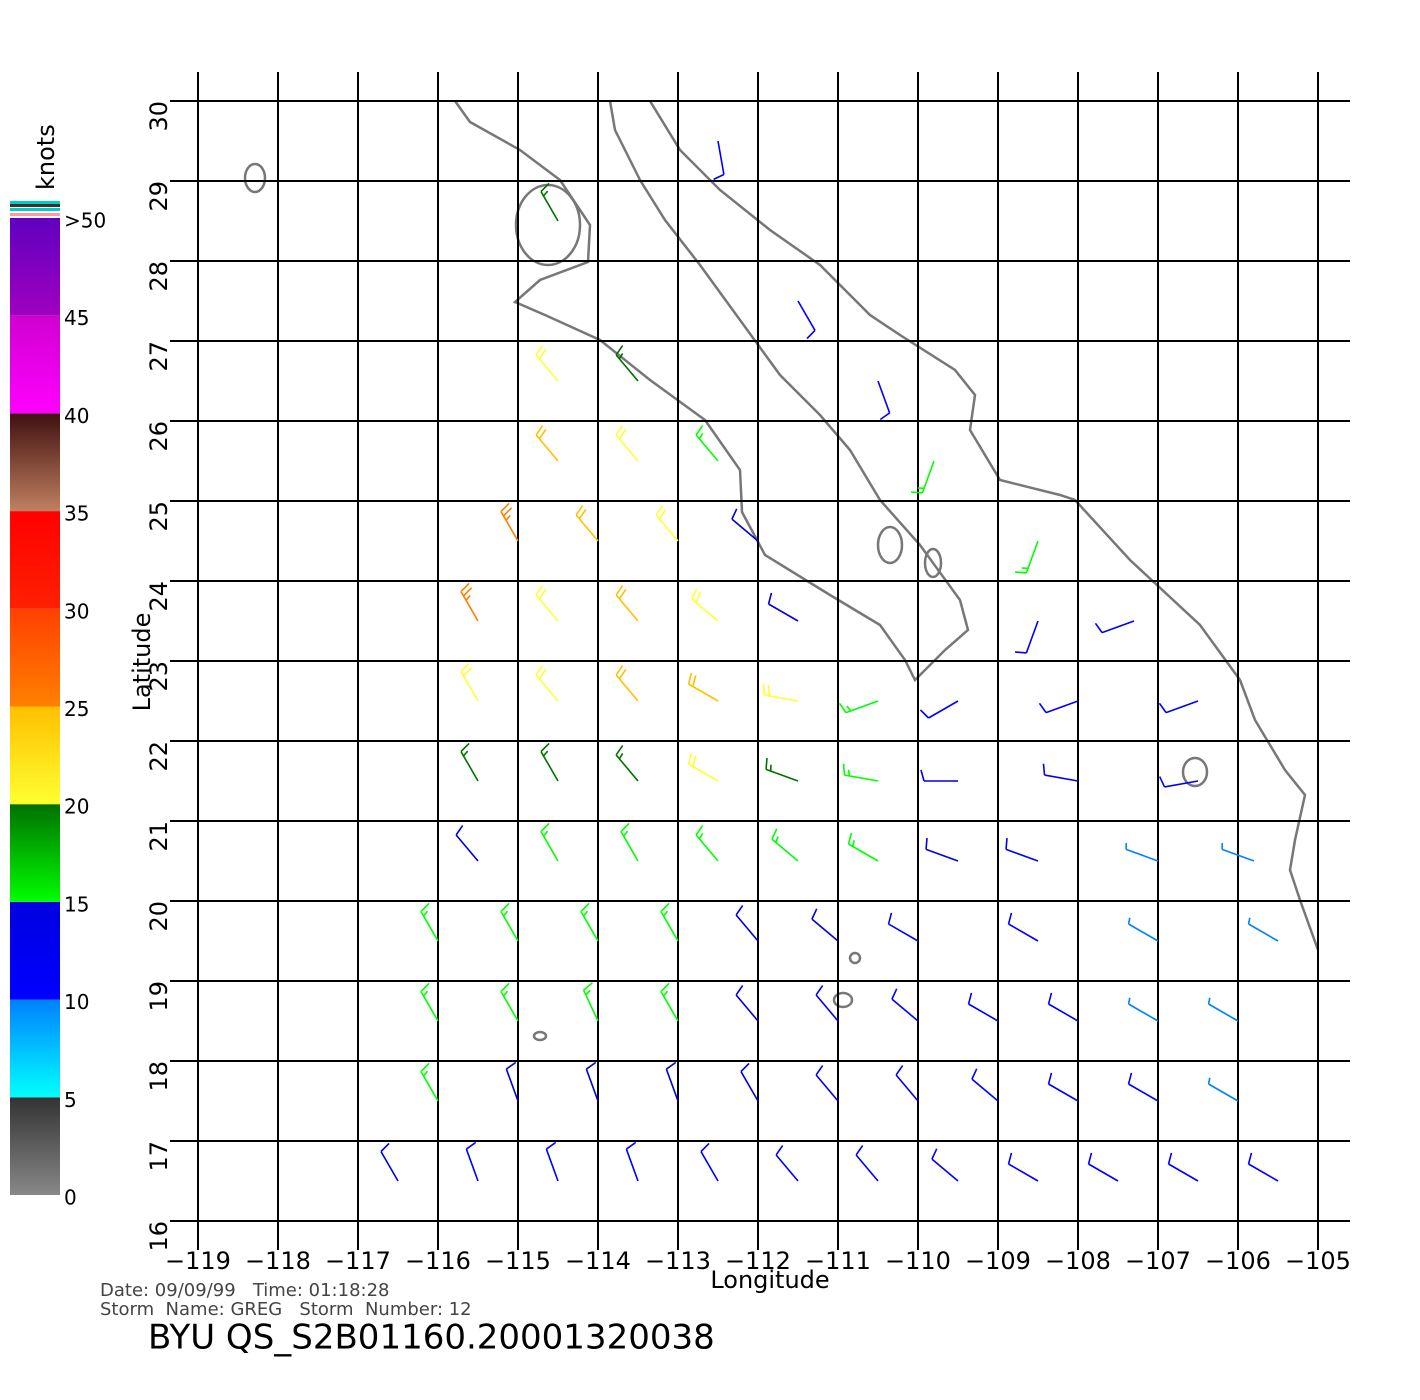 The width and height of the screenshot is (1420, 1400). What do you see at coordinates (598, 1261) in the screenshot?
I see `x-tick-label: −114` at bounding box center [598, 1261].